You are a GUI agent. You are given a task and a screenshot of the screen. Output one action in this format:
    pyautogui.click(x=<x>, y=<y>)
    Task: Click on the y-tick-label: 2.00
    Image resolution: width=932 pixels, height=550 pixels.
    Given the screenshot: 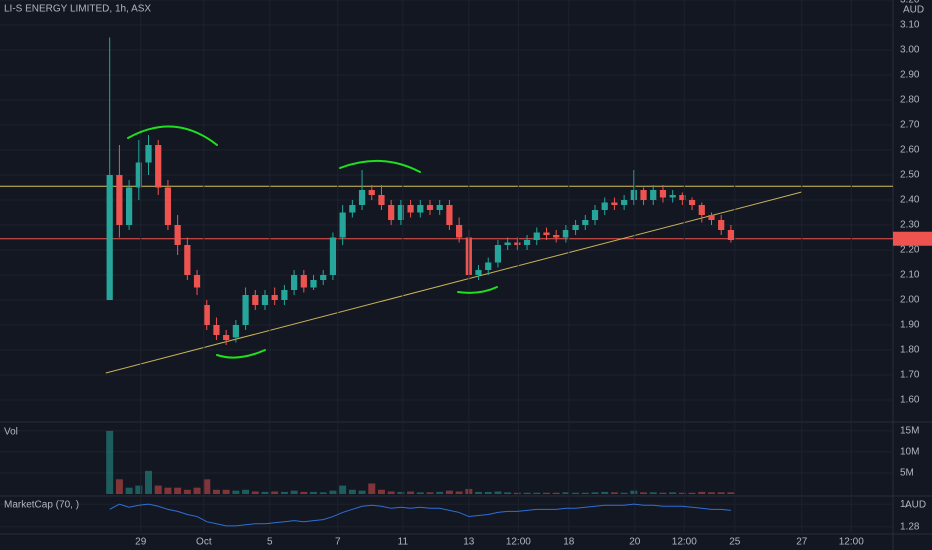 What is the action you would take?
    pyautogui.click(x=910, y=300)
    